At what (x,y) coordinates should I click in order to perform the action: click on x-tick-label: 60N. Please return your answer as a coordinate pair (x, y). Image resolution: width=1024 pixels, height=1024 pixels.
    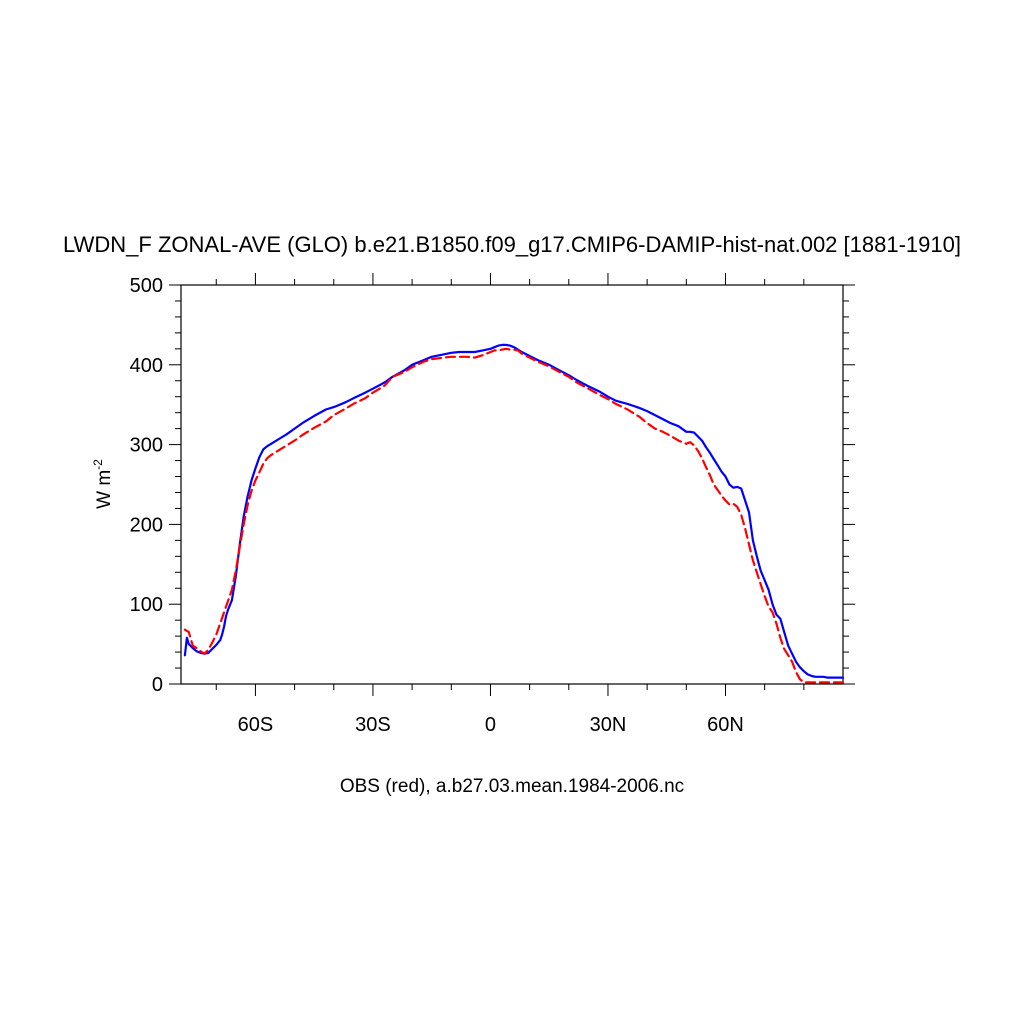
    Looking at the image, I should click on (725, 725).